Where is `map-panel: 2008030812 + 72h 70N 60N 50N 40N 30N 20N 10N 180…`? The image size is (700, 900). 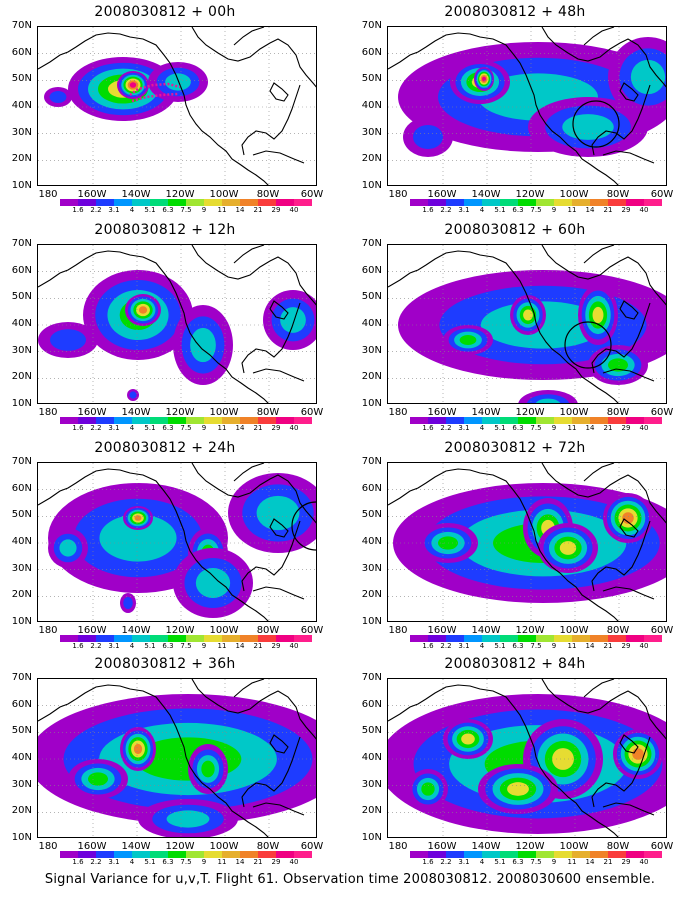
map-panel: 2008030812 + 72h 70N 60N 50N 40N 30N 20N 10N 180… is located at coordinates (515, 545).